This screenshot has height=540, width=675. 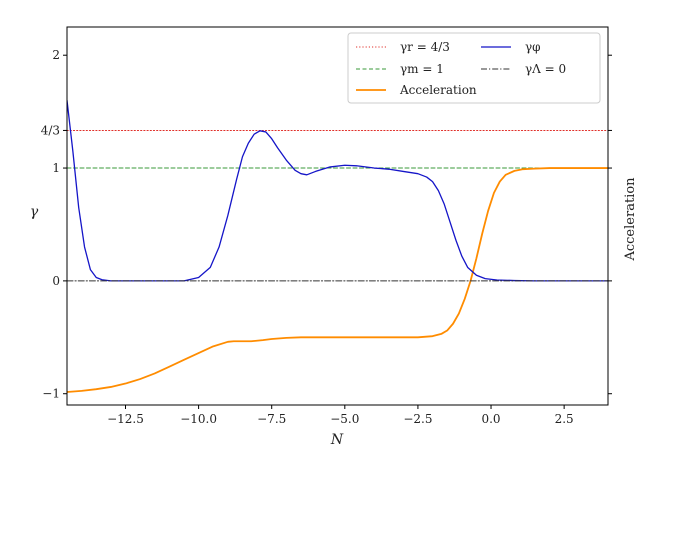 I want to click on right-axis-label: Acceleration, so click(x=630, y=219).